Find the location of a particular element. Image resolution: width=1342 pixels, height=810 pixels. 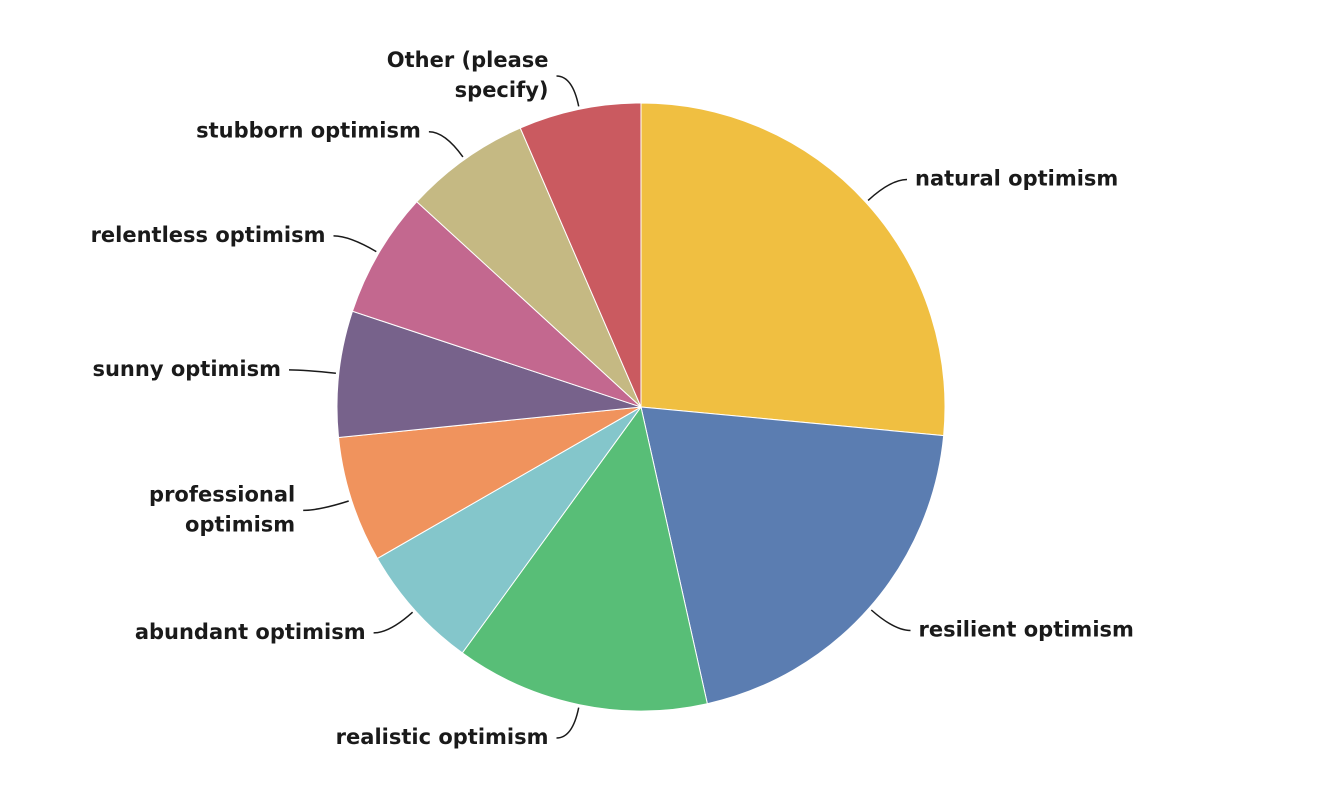

leader-line-other-please-specify is located at coordinates (568, 91).